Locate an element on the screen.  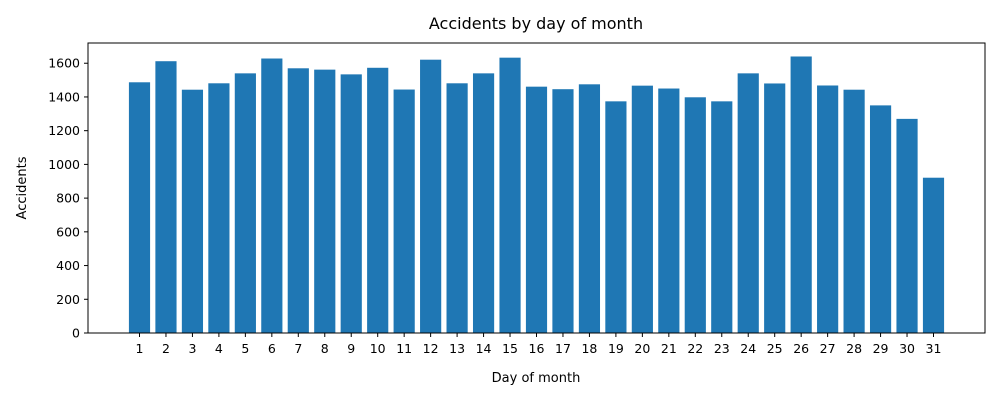
x-tick-label: 17 is located at coordinates (563, 348).